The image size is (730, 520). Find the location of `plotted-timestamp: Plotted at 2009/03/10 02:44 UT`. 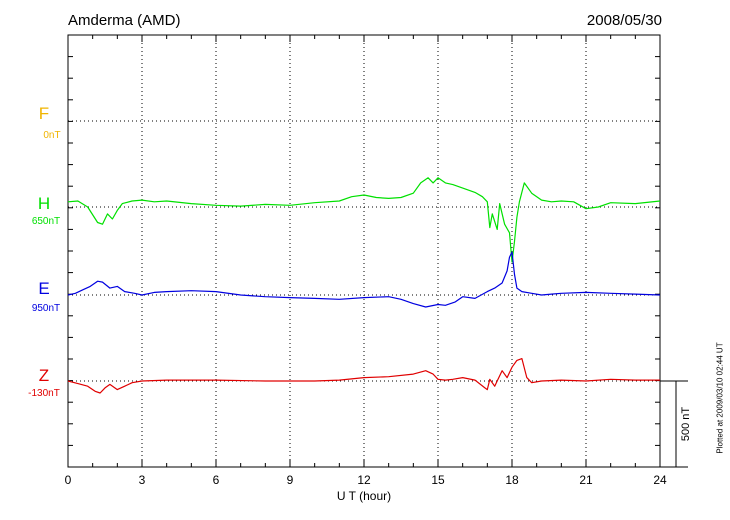

plotted-timestamp: Plotted at 2009/03/10 02:44 UT is located at coordinates (720, 398).